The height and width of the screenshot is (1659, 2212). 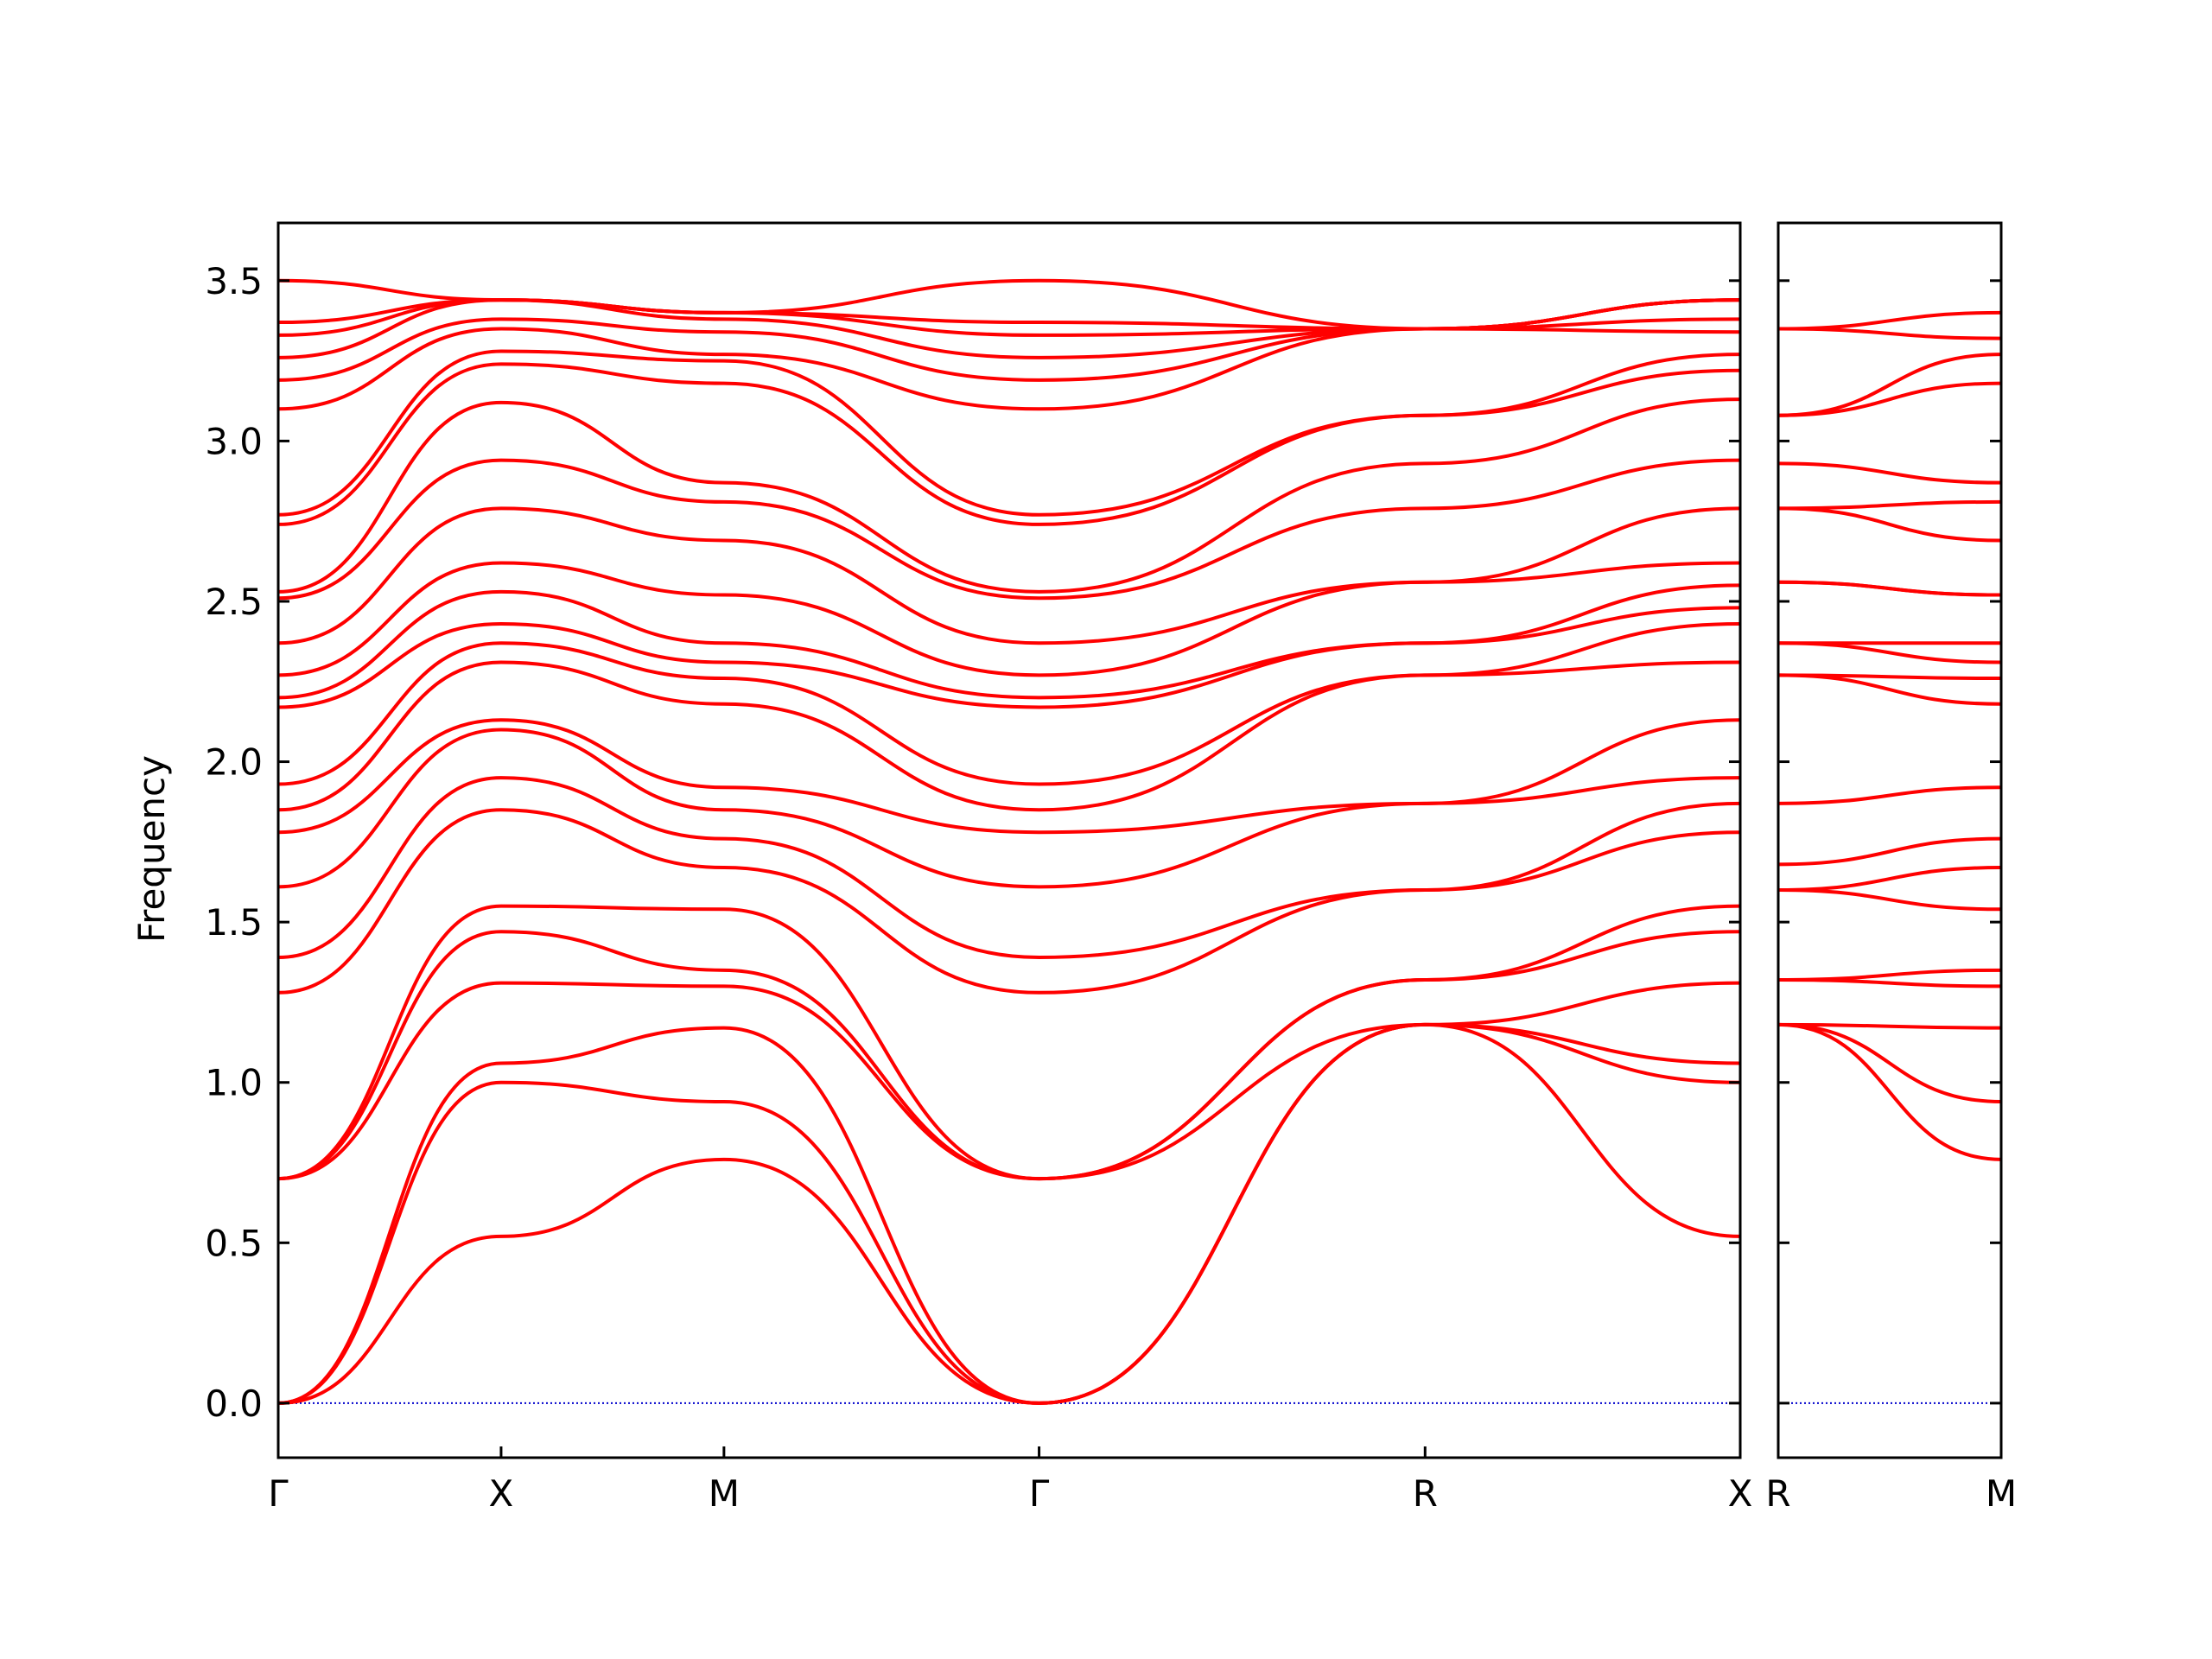 I want to click on y-tick-label: 3.0, so click(x=234, y=441).